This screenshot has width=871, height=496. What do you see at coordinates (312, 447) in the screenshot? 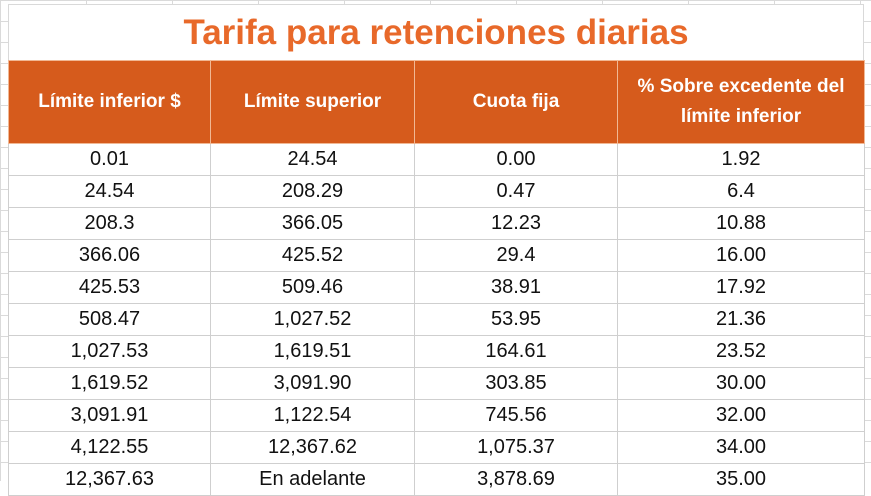
I see `cell-upper-limit: 12,367.62` at bounding box center [312, 447].